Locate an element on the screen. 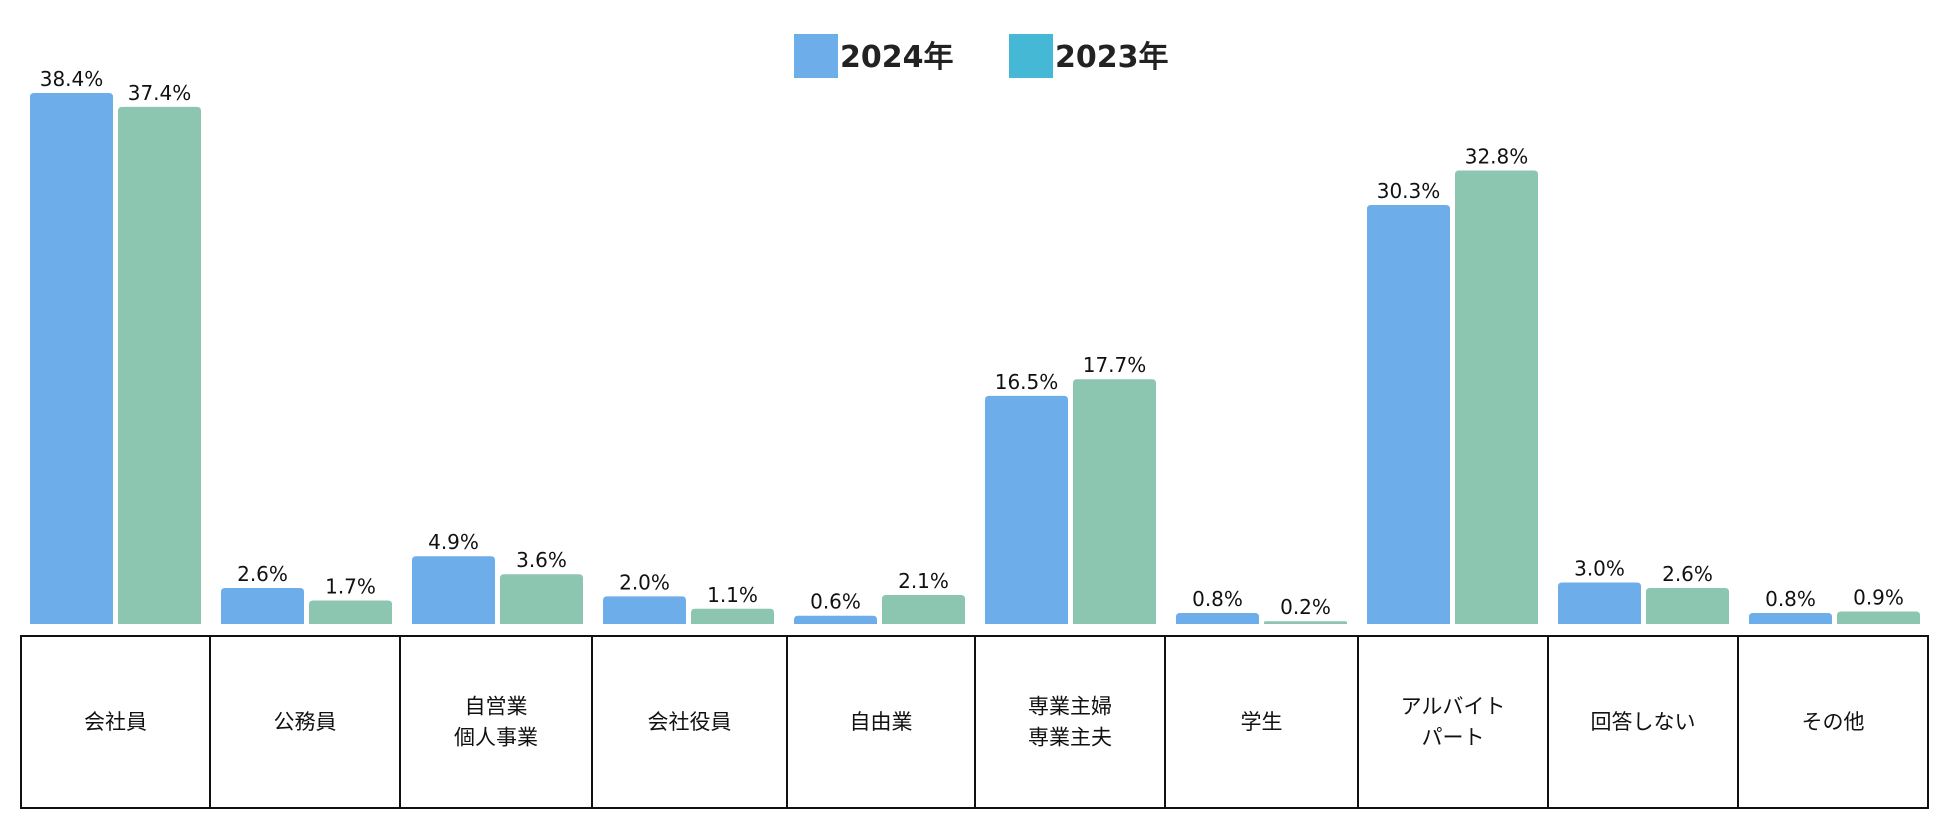 The image size is (1950, 824). category-label-8-line-0: 回答しない is located at coordinates (1643, 722).